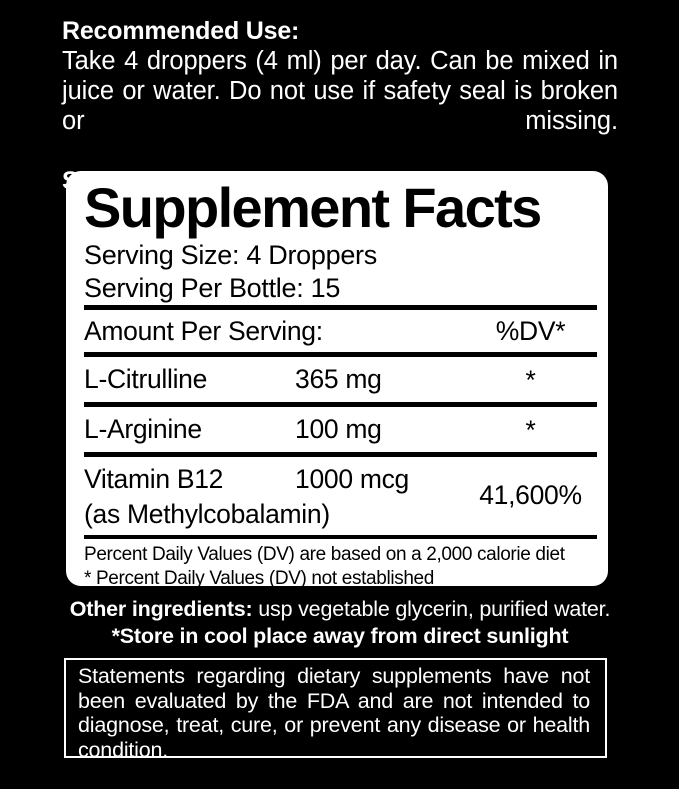 This screenshot has width=679, height=789. Describe the element at coordinates (143, 429) in the screenshot. I see `nutrient-name: L-Arginine` at that location.